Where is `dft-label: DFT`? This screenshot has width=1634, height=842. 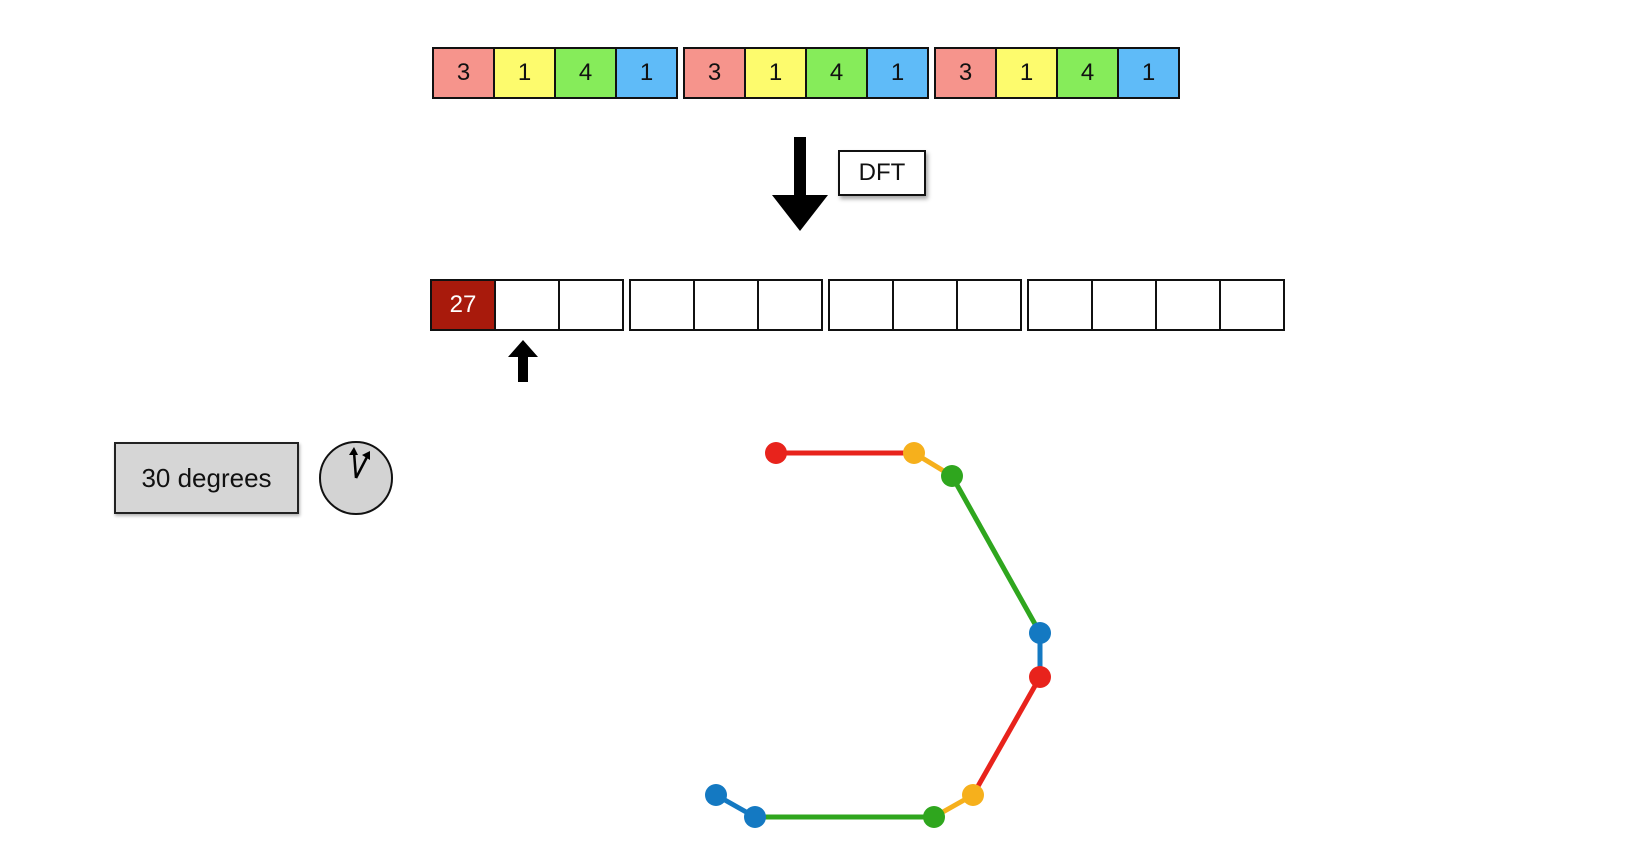
dft-label: DFT is located at coordinates (882, 173).